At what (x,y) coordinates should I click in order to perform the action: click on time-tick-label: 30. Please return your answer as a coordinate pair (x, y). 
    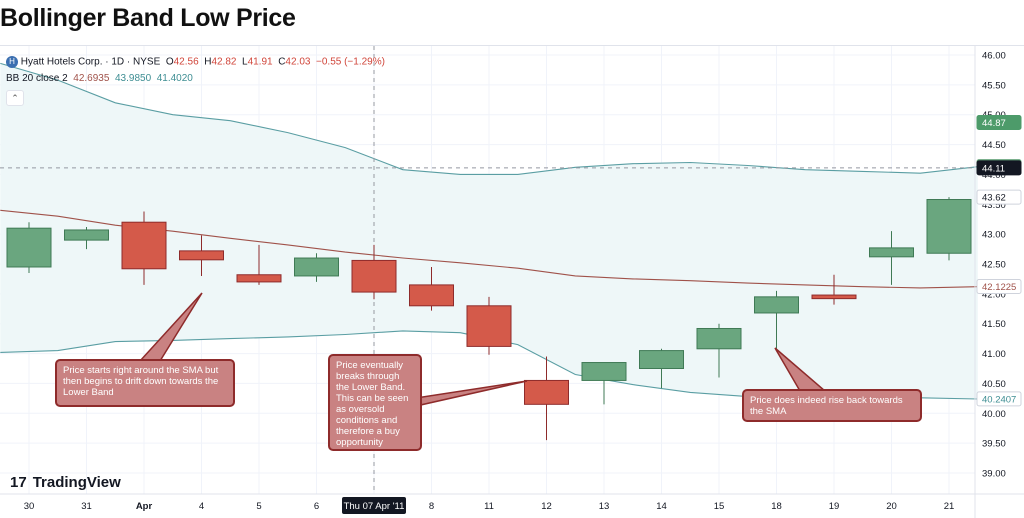
    Looking at the image, I should click on (29, 506).